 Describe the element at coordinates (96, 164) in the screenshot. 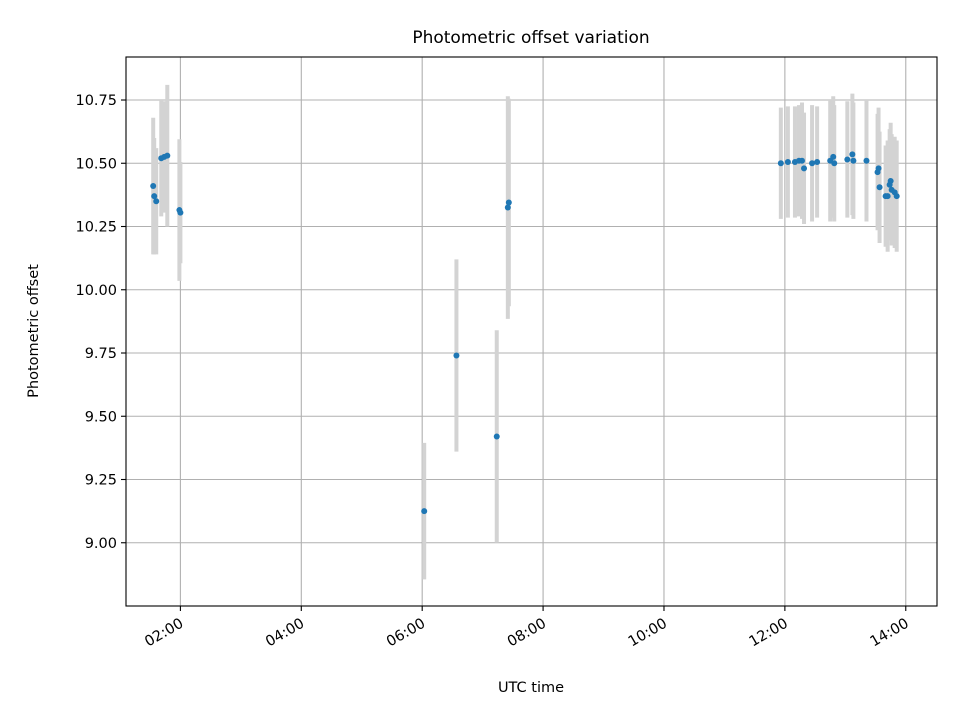

I see `y-tick-label: 10.50` at that location.